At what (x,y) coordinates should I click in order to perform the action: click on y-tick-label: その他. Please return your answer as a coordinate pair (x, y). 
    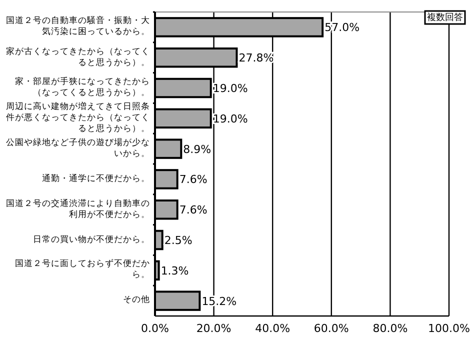
    Looking at the image, I should click on (136, 300).